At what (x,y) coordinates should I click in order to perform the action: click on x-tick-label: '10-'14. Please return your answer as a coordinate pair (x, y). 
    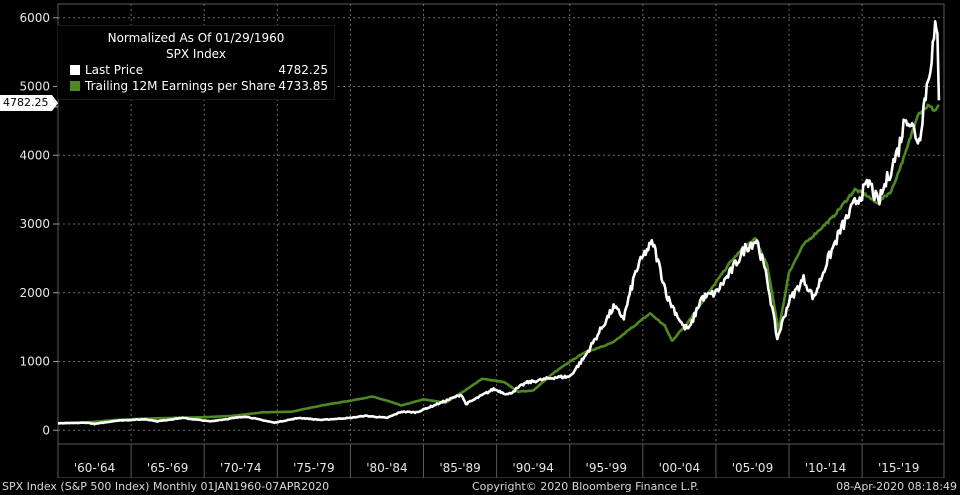
    Looking at the image, I should click on (825, 468).